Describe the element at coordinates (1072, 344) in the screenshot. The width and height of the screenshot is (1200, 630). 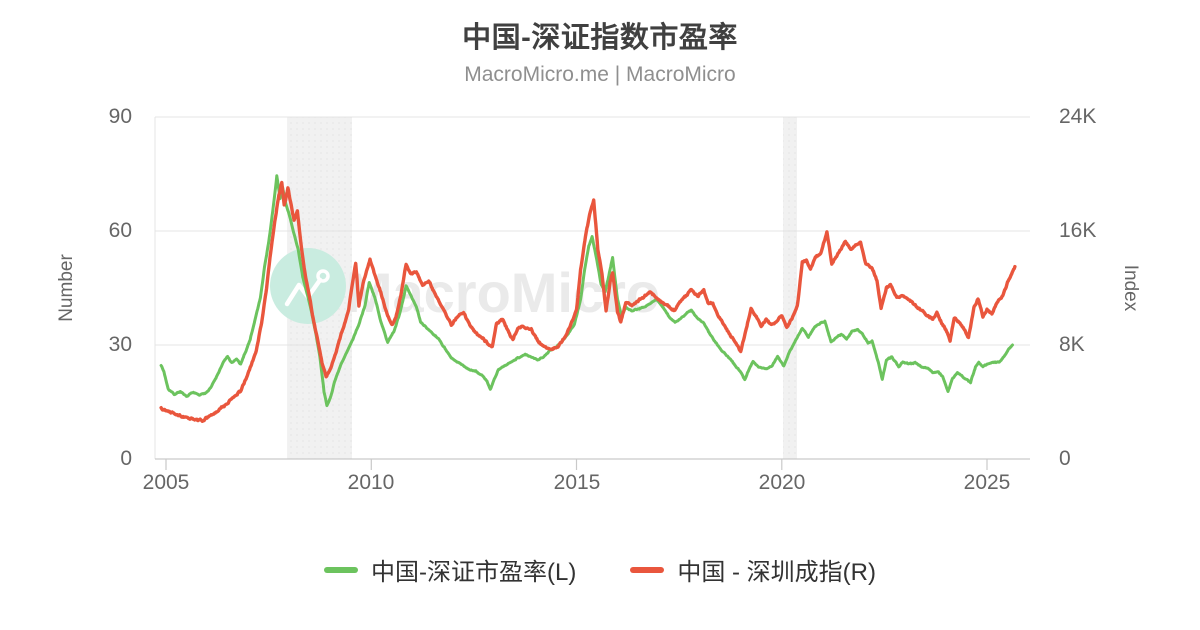
I see `right-axis-tick-8k: 8K` at that location.